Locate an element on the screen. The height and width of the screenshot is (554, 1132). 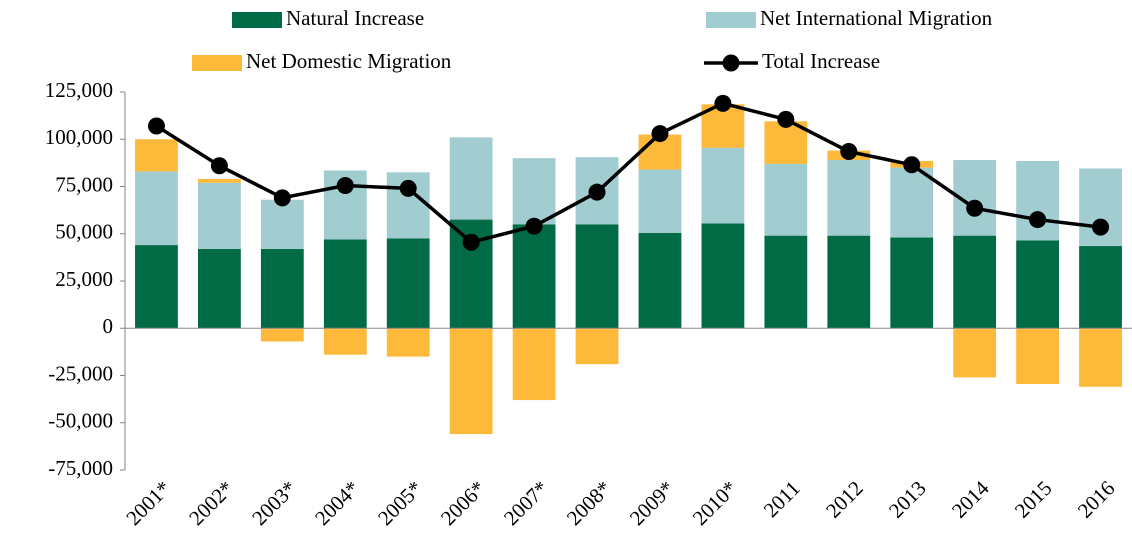
legend-marker is located at coordinates (731, 63).